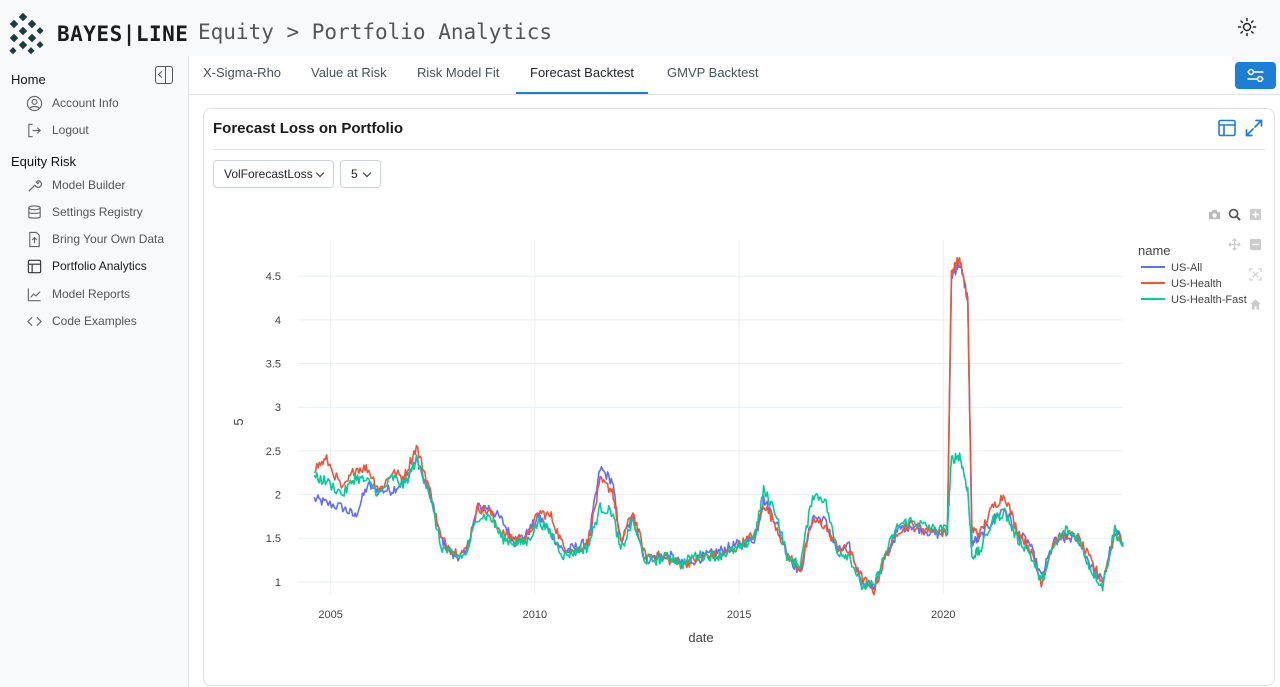  What do you see at coordinates (1255, 244) in the screenshot?
I see `zoom-out-icon` at bounding box center [1255, 244].